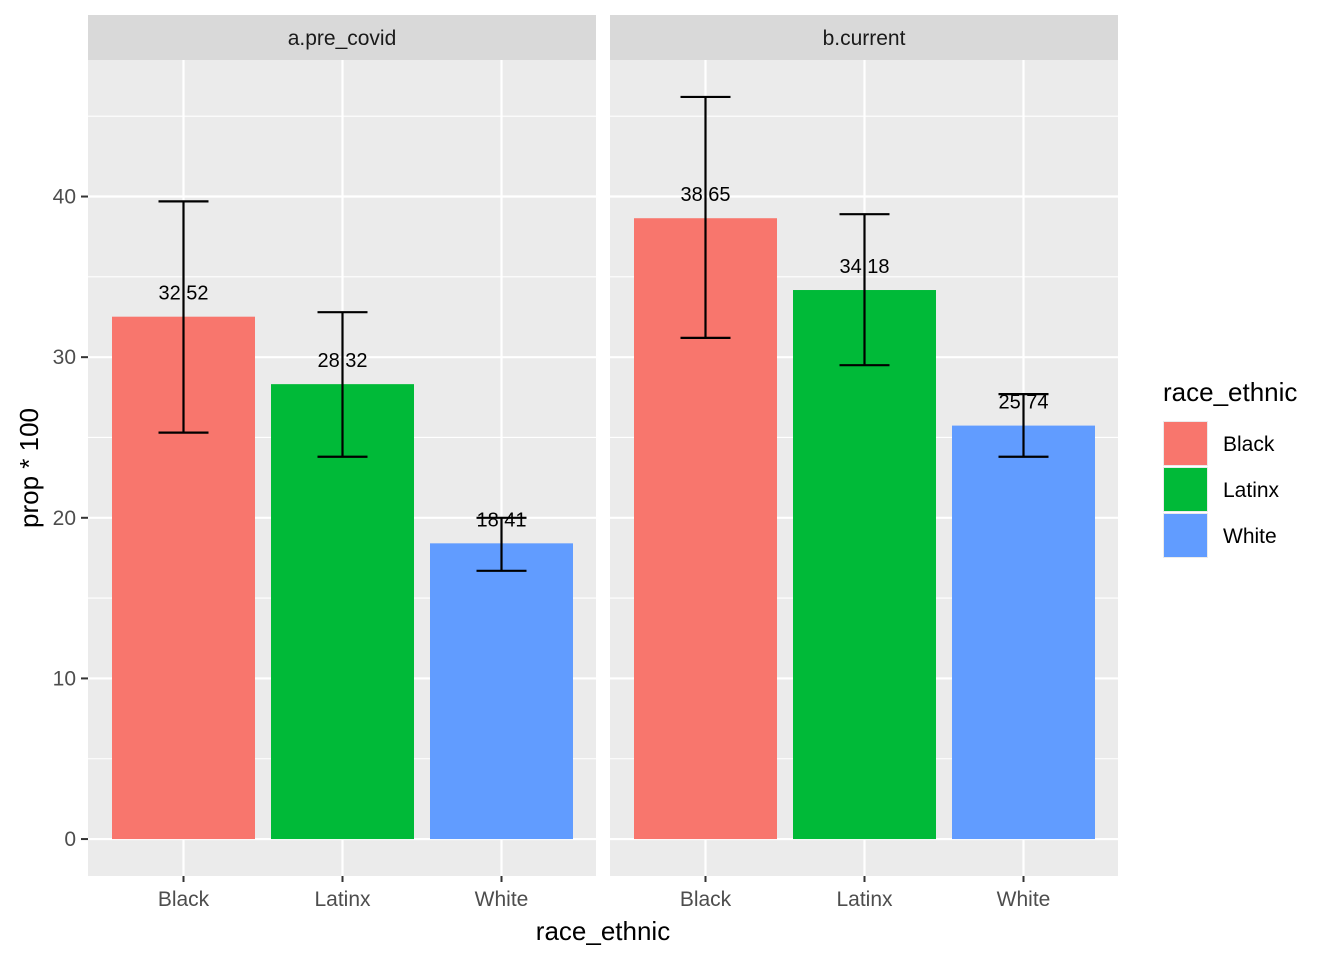  Describe the element at coordinates (1230, 467) in the screenshot. I see `legend: race_ethnic Black Latinx White` at that location.